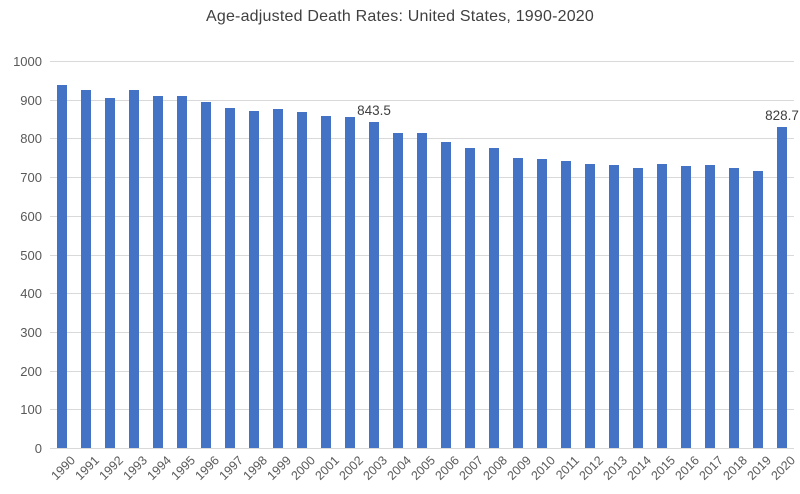 The image size is (800, 494). Describe the element at coordinates (231, 468) in the screenshot. I see `x-axis-tick-label: 1997` at that location.